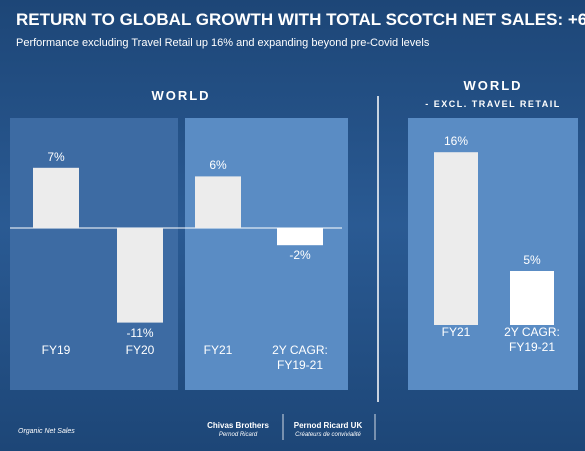  I want to click on value-label: -2%, so click(300, 255).